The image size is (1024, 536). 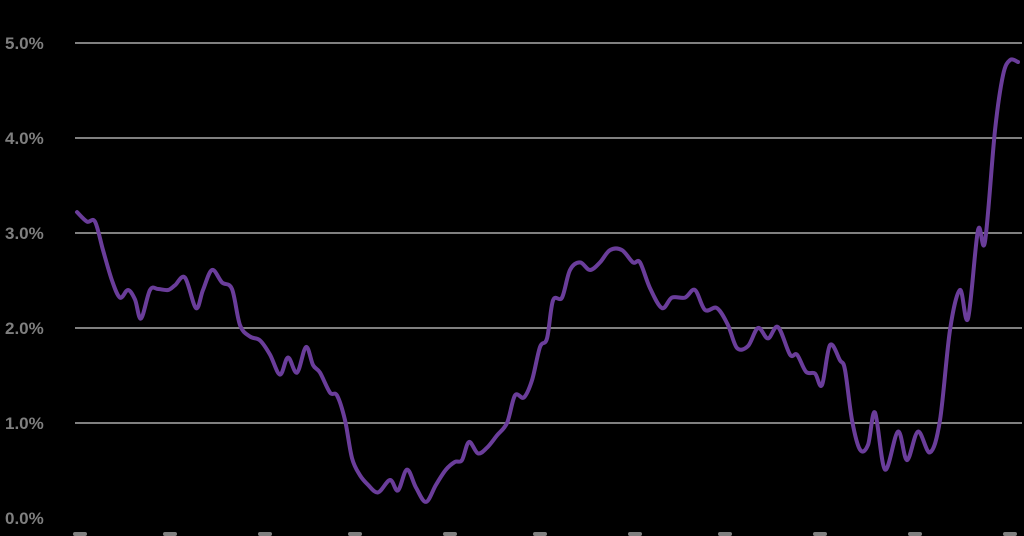 I want to click on y-tick-label: 5.0%, so click(x=24, y=43).